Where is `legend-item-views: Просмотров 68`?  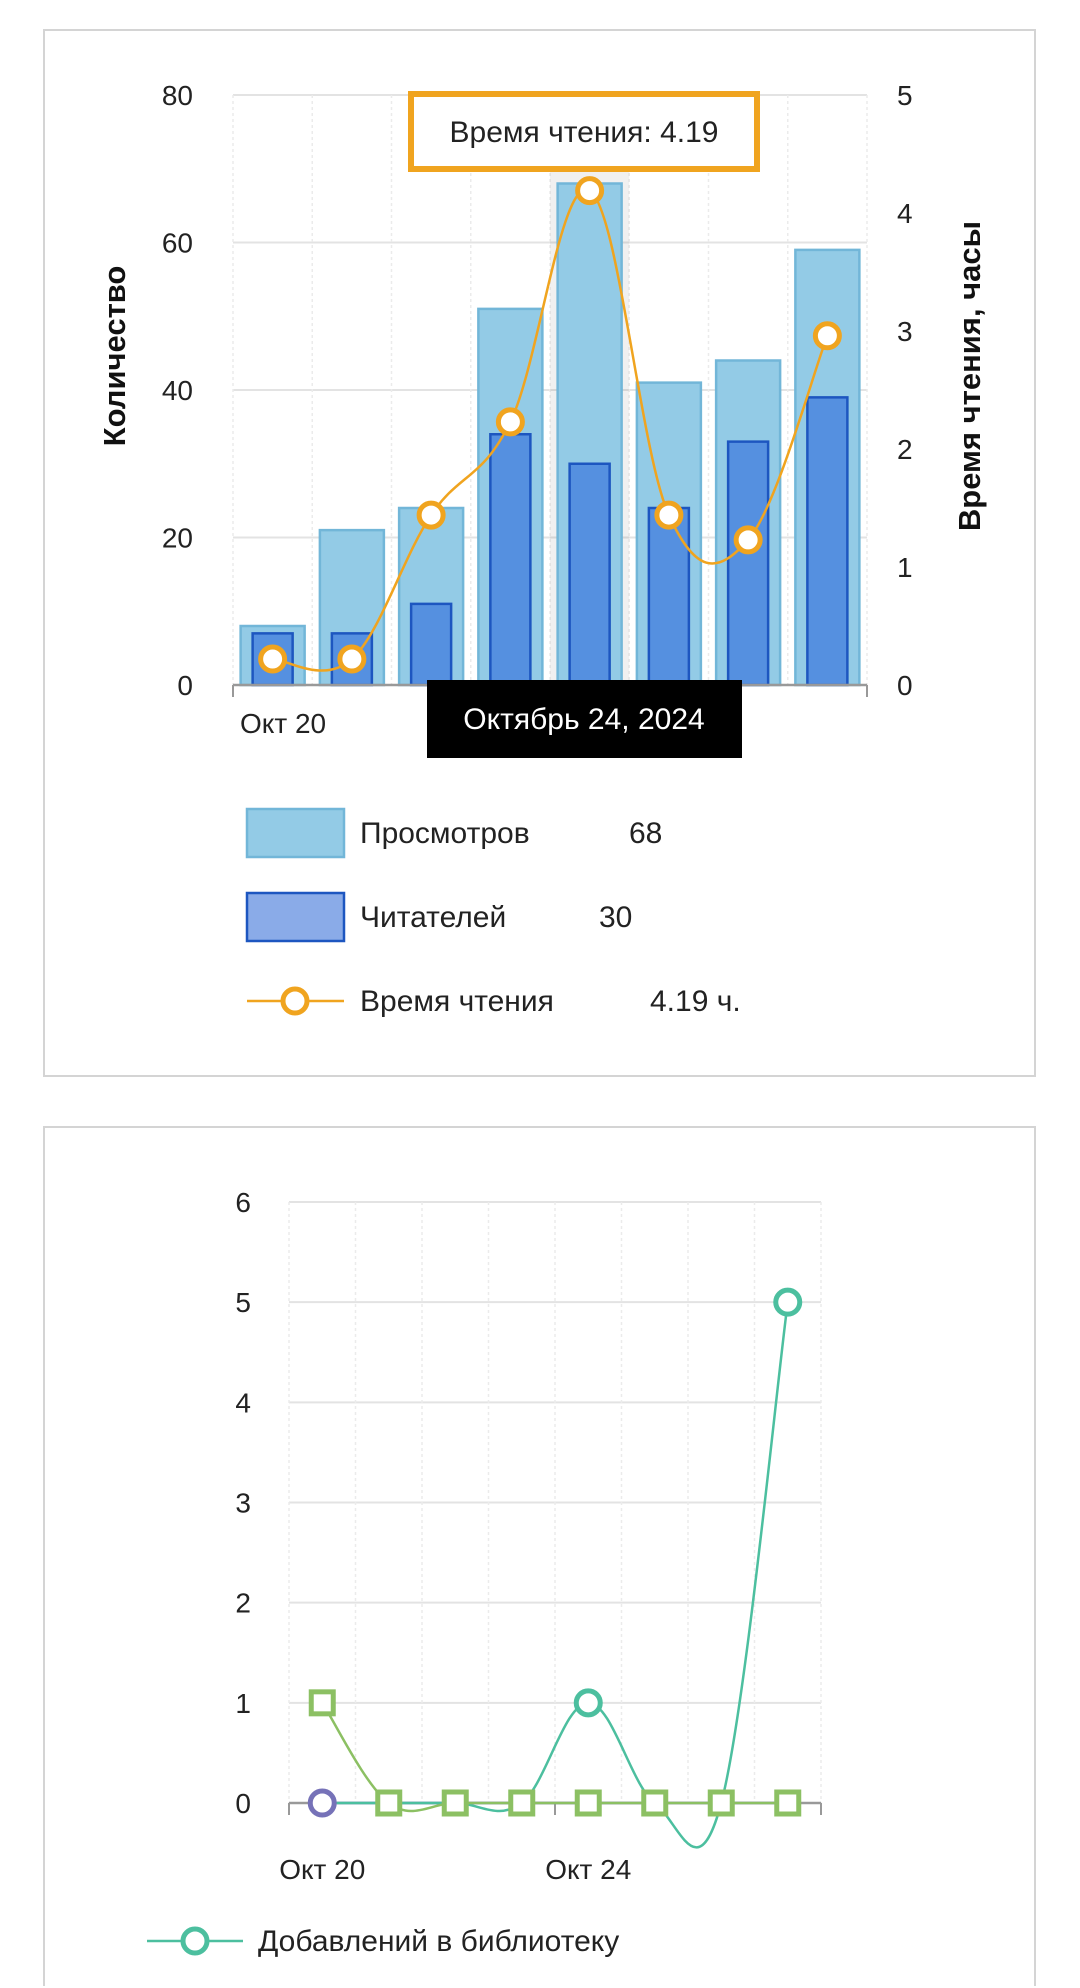 legend-item-views: Просмотров 68 is located at coordinates (453, 833).